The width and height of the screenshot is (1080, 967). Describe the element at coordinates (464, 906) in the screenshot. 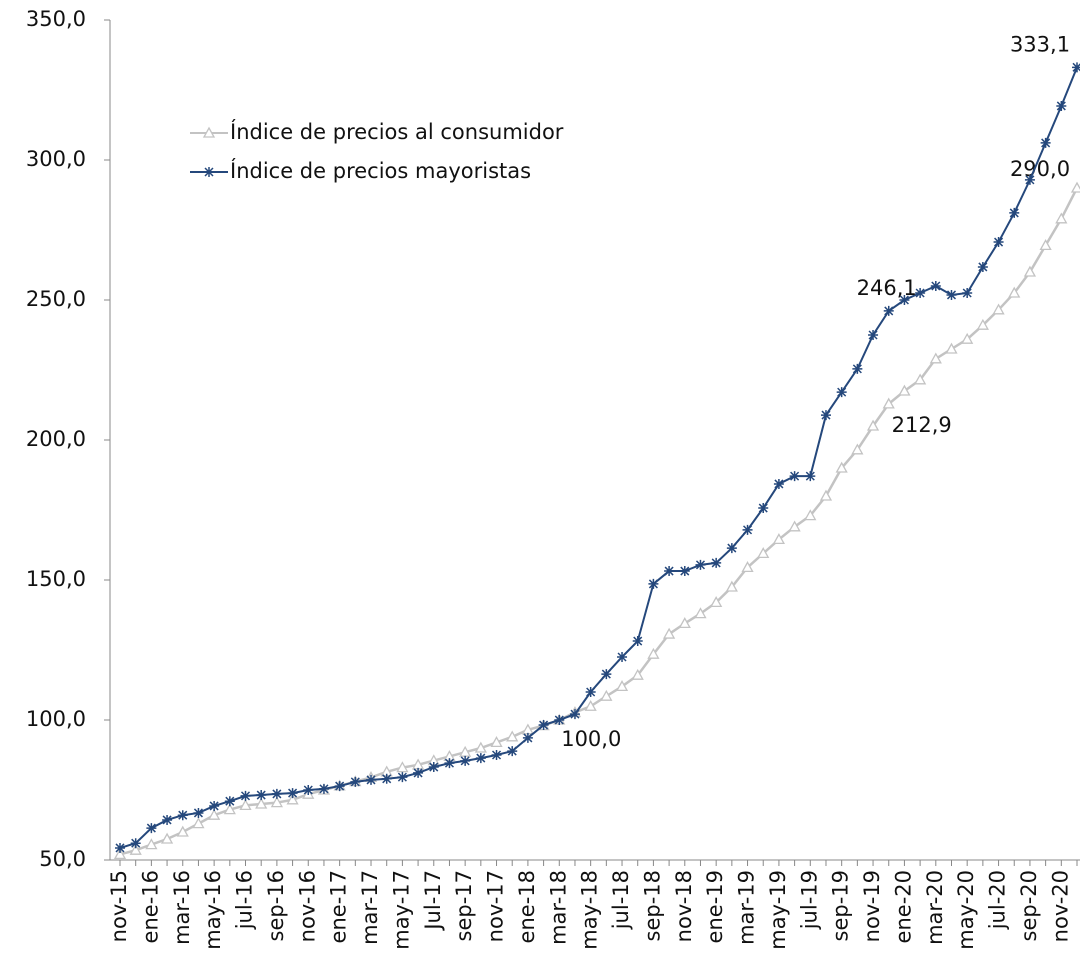

I see `x-tick-label: sep-17` at that location.